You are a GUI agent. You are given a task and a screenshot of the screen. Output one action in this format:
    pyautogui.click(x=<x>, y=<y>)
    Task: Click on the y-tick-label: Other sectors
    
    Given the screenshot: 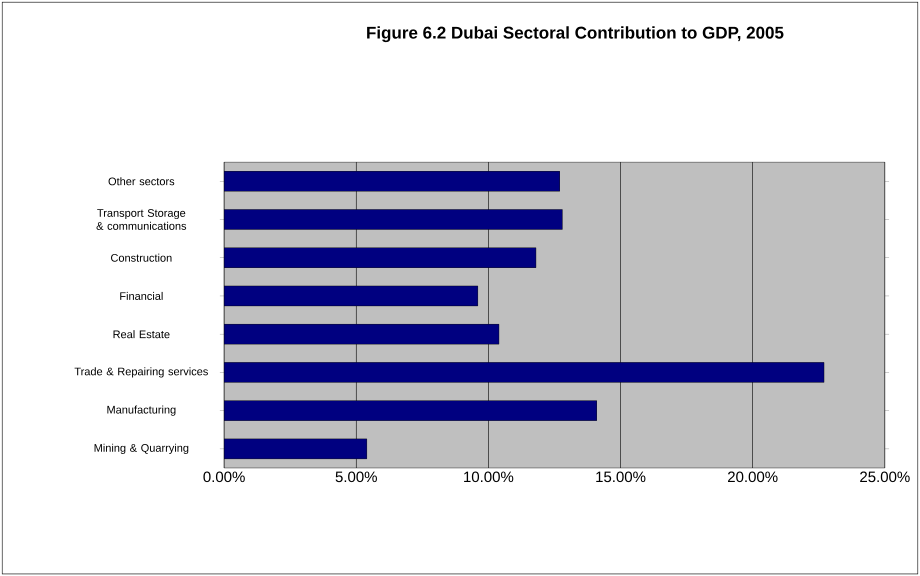 What is the action you would take?
    pyautogui.click(x=141, y=181)
    